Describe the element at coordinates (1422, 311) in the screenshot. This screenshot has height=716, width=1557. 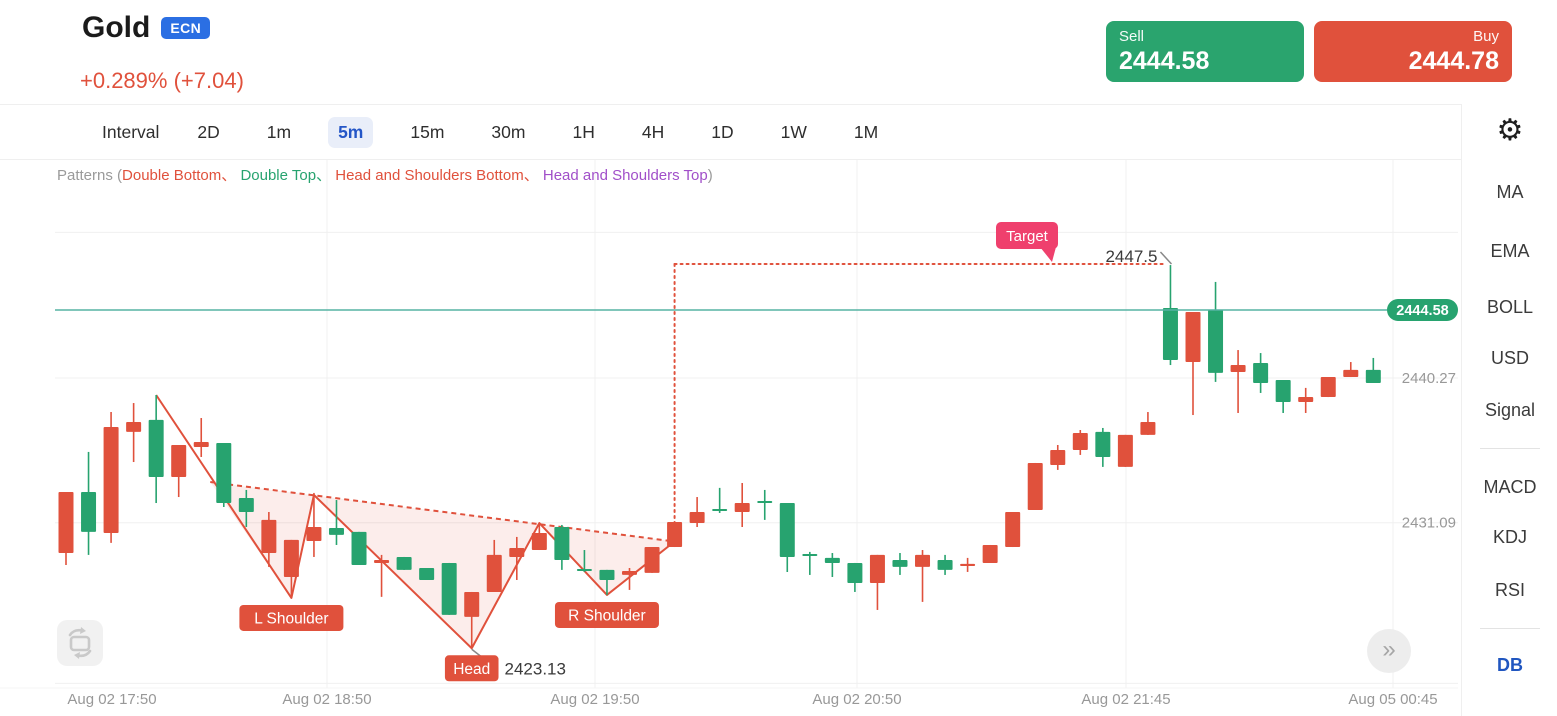
I see `current-price-value: 2444.58` at that location.